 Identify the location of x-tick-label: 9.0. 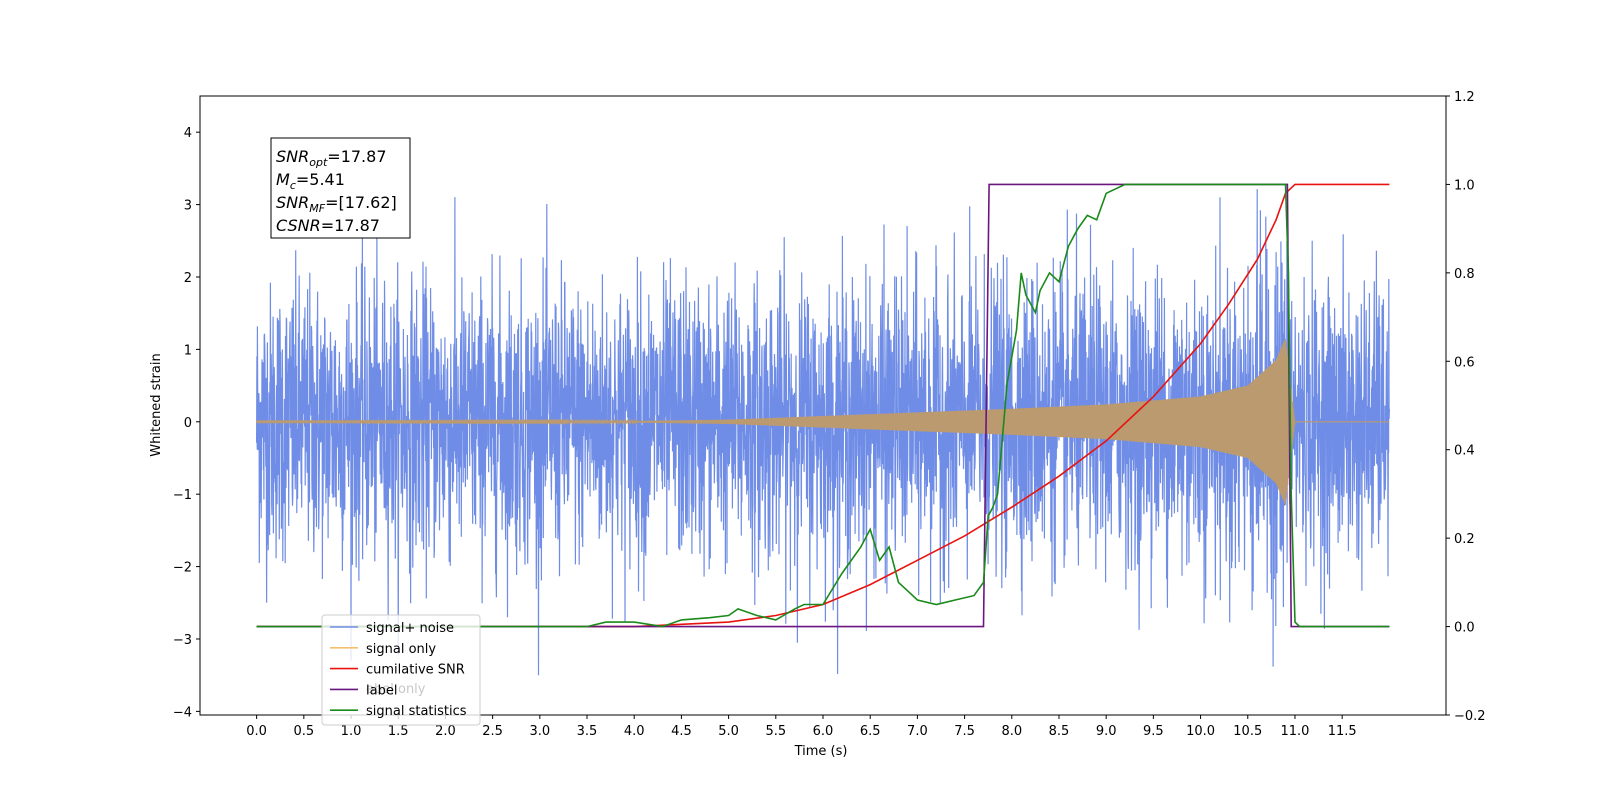
(1106, 731).